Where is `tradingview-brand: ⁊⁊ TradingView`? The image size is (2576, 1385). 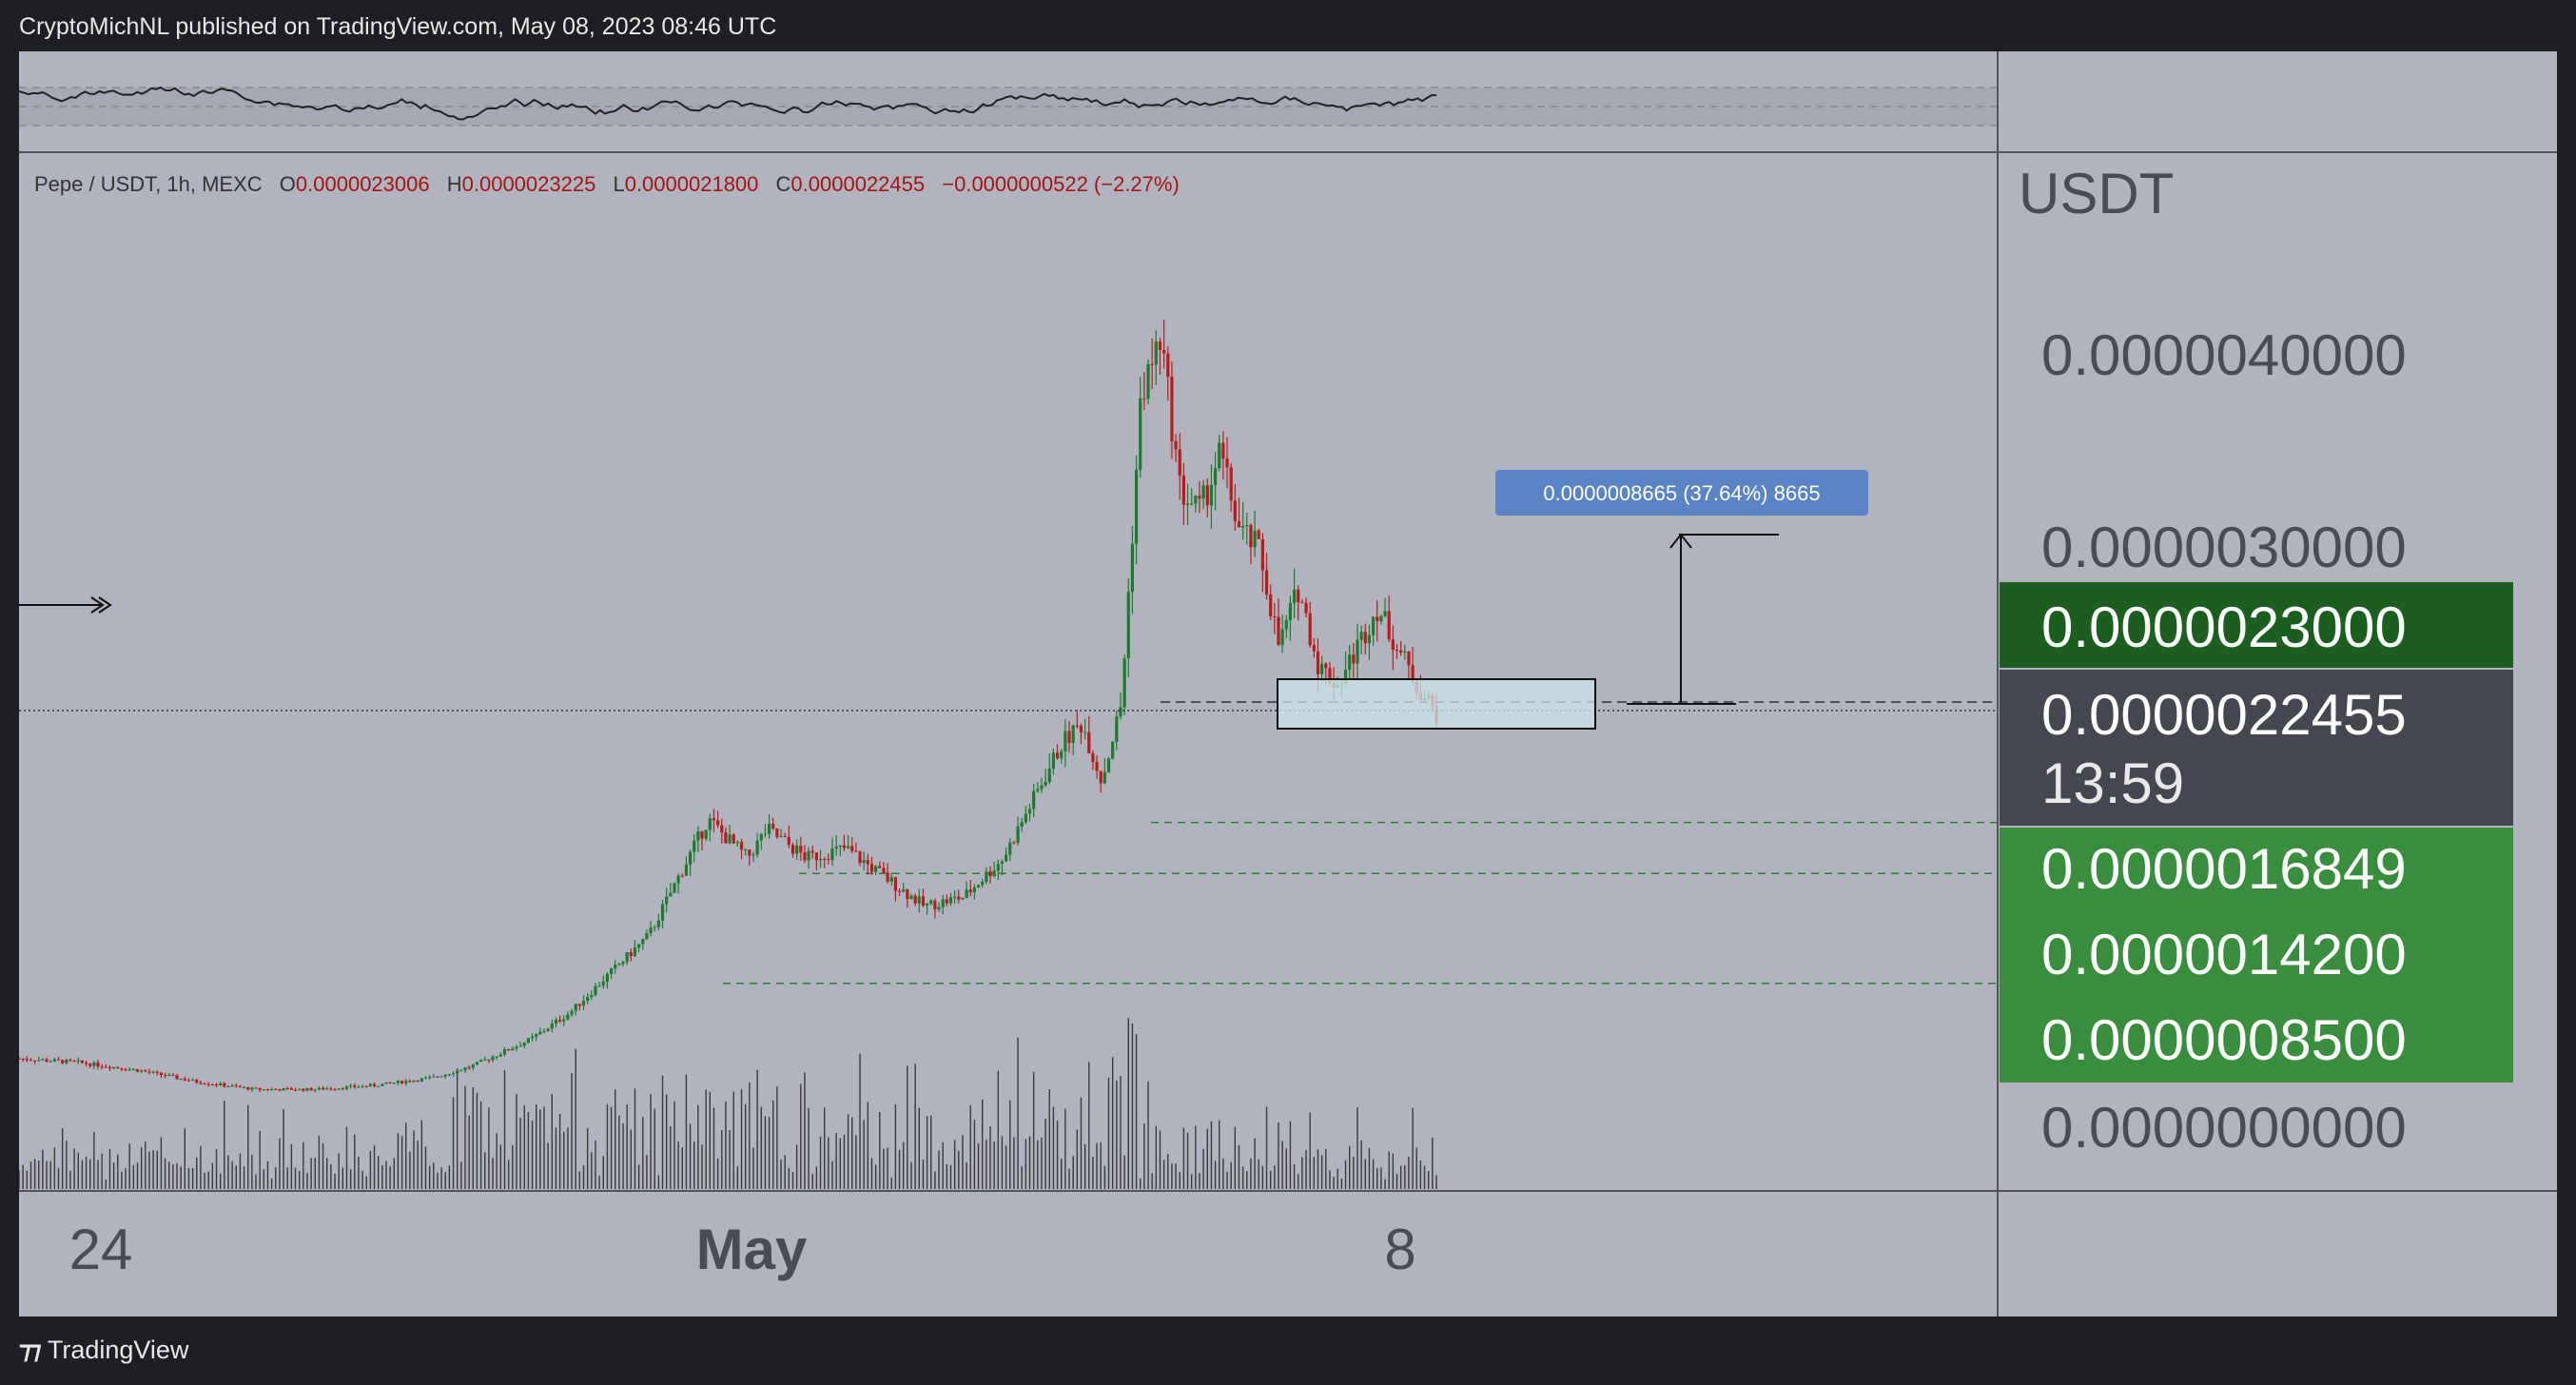
tradingview-brand: ⁊⁊ TradingView is located at coordinates (103, 1350).